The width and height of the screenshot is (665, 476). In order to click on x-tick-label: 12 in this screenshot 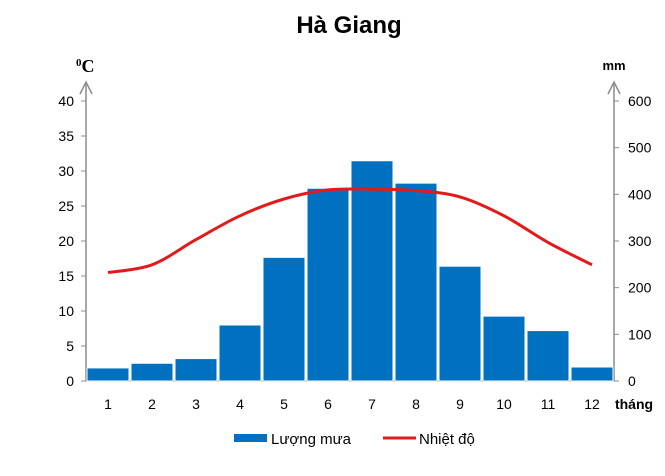, I will do `click(592, 404)`.